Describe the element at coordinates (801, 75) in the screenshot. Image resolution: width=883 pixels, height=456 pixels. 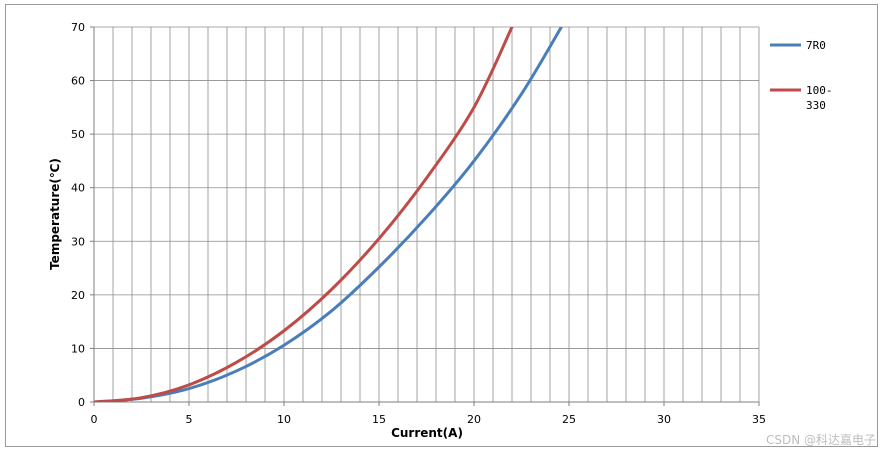
I see `legend: 7R0 100-330` at that location.